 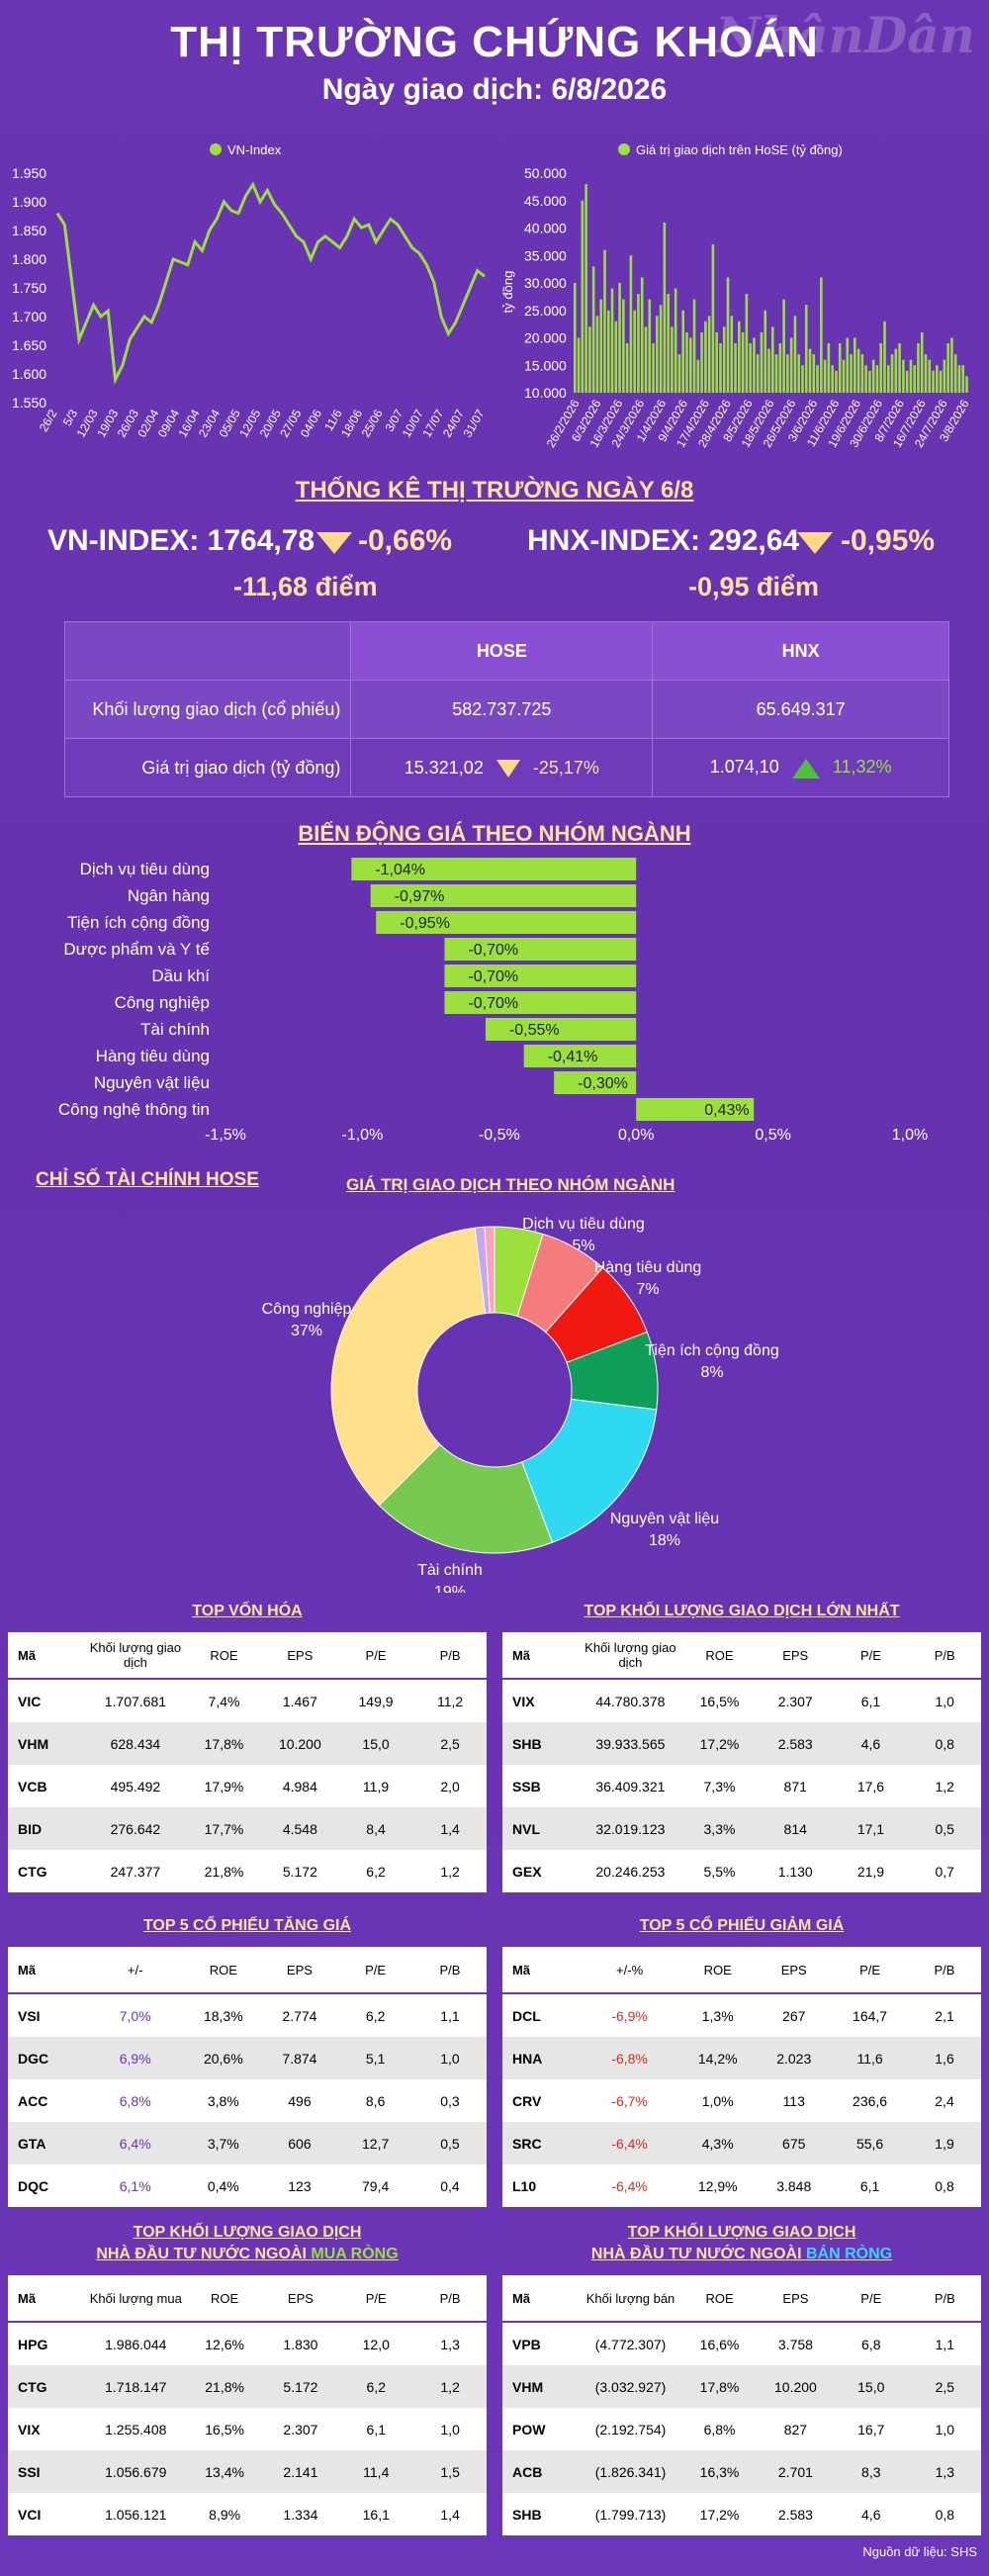 I want to click on sector-label: Tài chính, so click(x=175, y=1030).